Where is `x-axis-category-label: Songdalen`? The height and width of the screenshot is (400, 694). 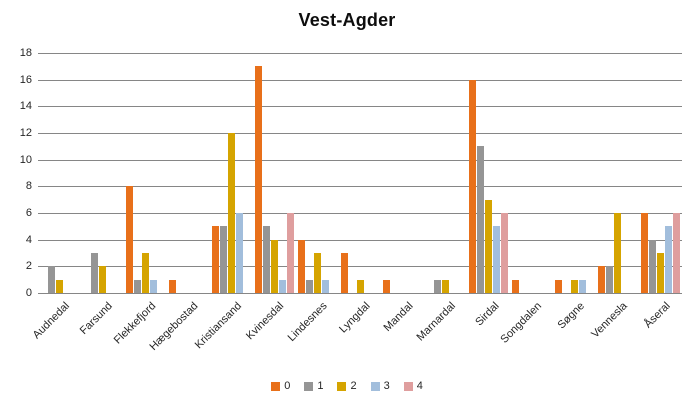 x-axis-category-label: Songdalen is located at coordinates (521, 323).